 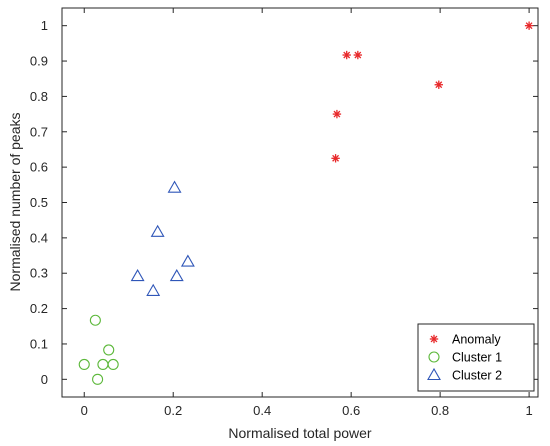 What do you see at coordinates (173, 410) in the screenshot?
I see `x-tick-label: 0.2` at bounding box center [173, 410].